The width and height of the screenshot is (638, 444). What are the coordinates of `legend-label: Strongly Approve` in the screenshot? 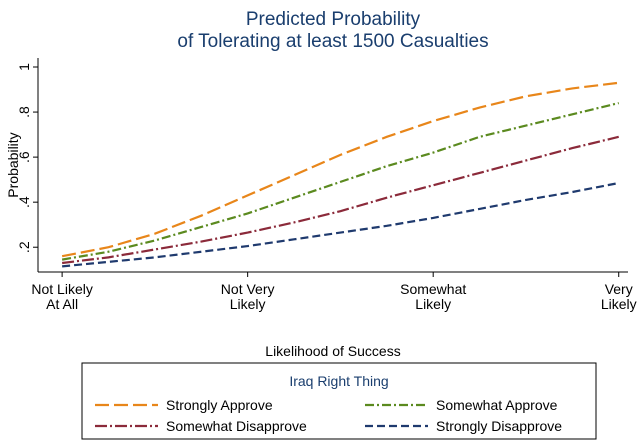 It's located at (219, 405).